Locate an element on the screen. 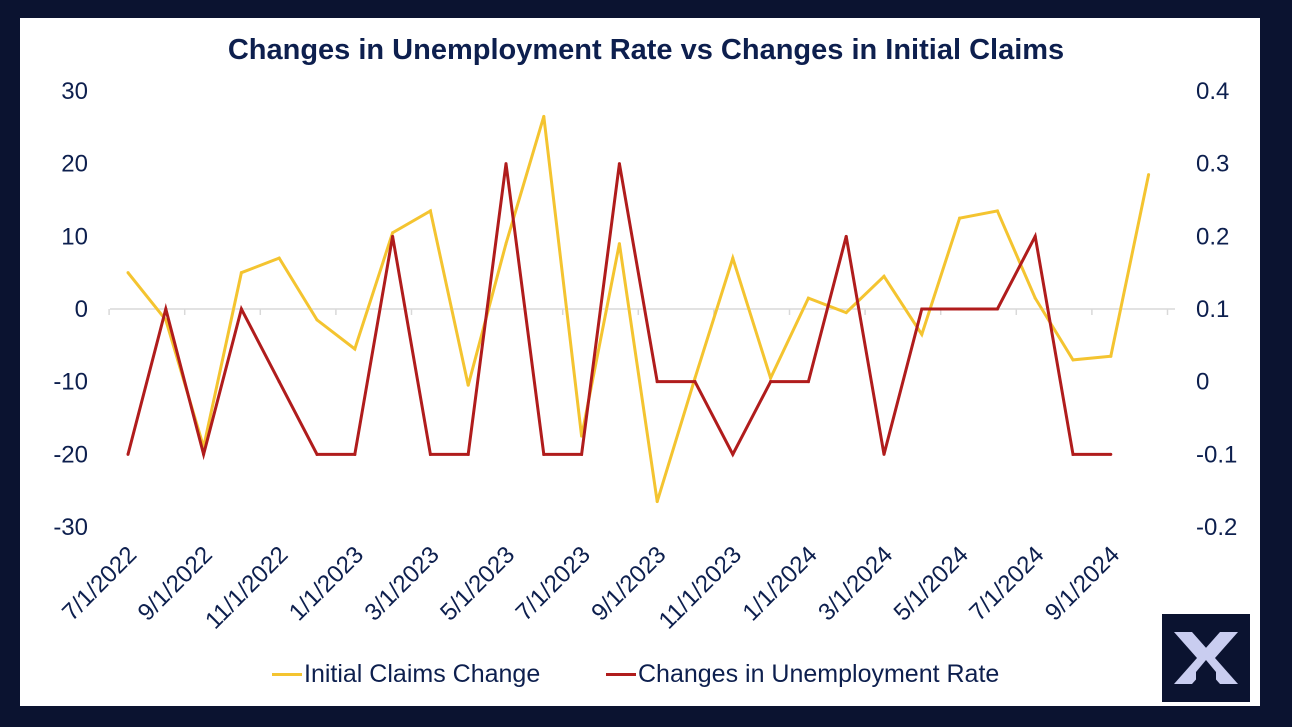 This screenshot has width=1292, height=727. right-tick-label: -0.2 is located at coordinates (1216, 527).